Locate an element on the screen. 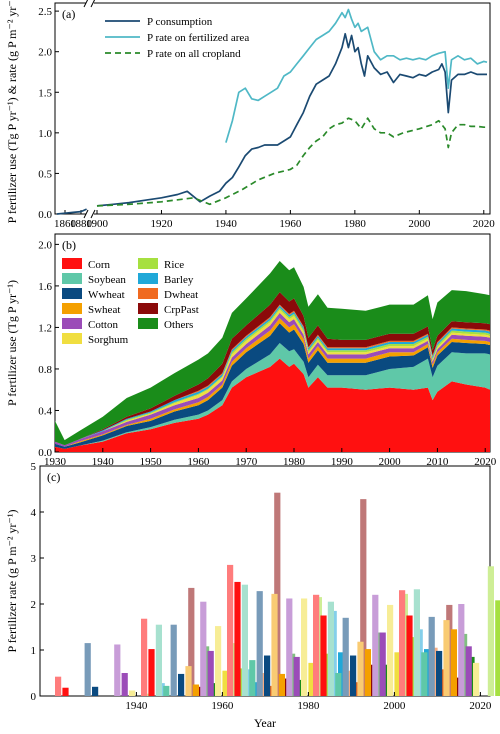 This screenshot has height=734, width=500. series-line-p-consumption is located at coordinates (71, 211).